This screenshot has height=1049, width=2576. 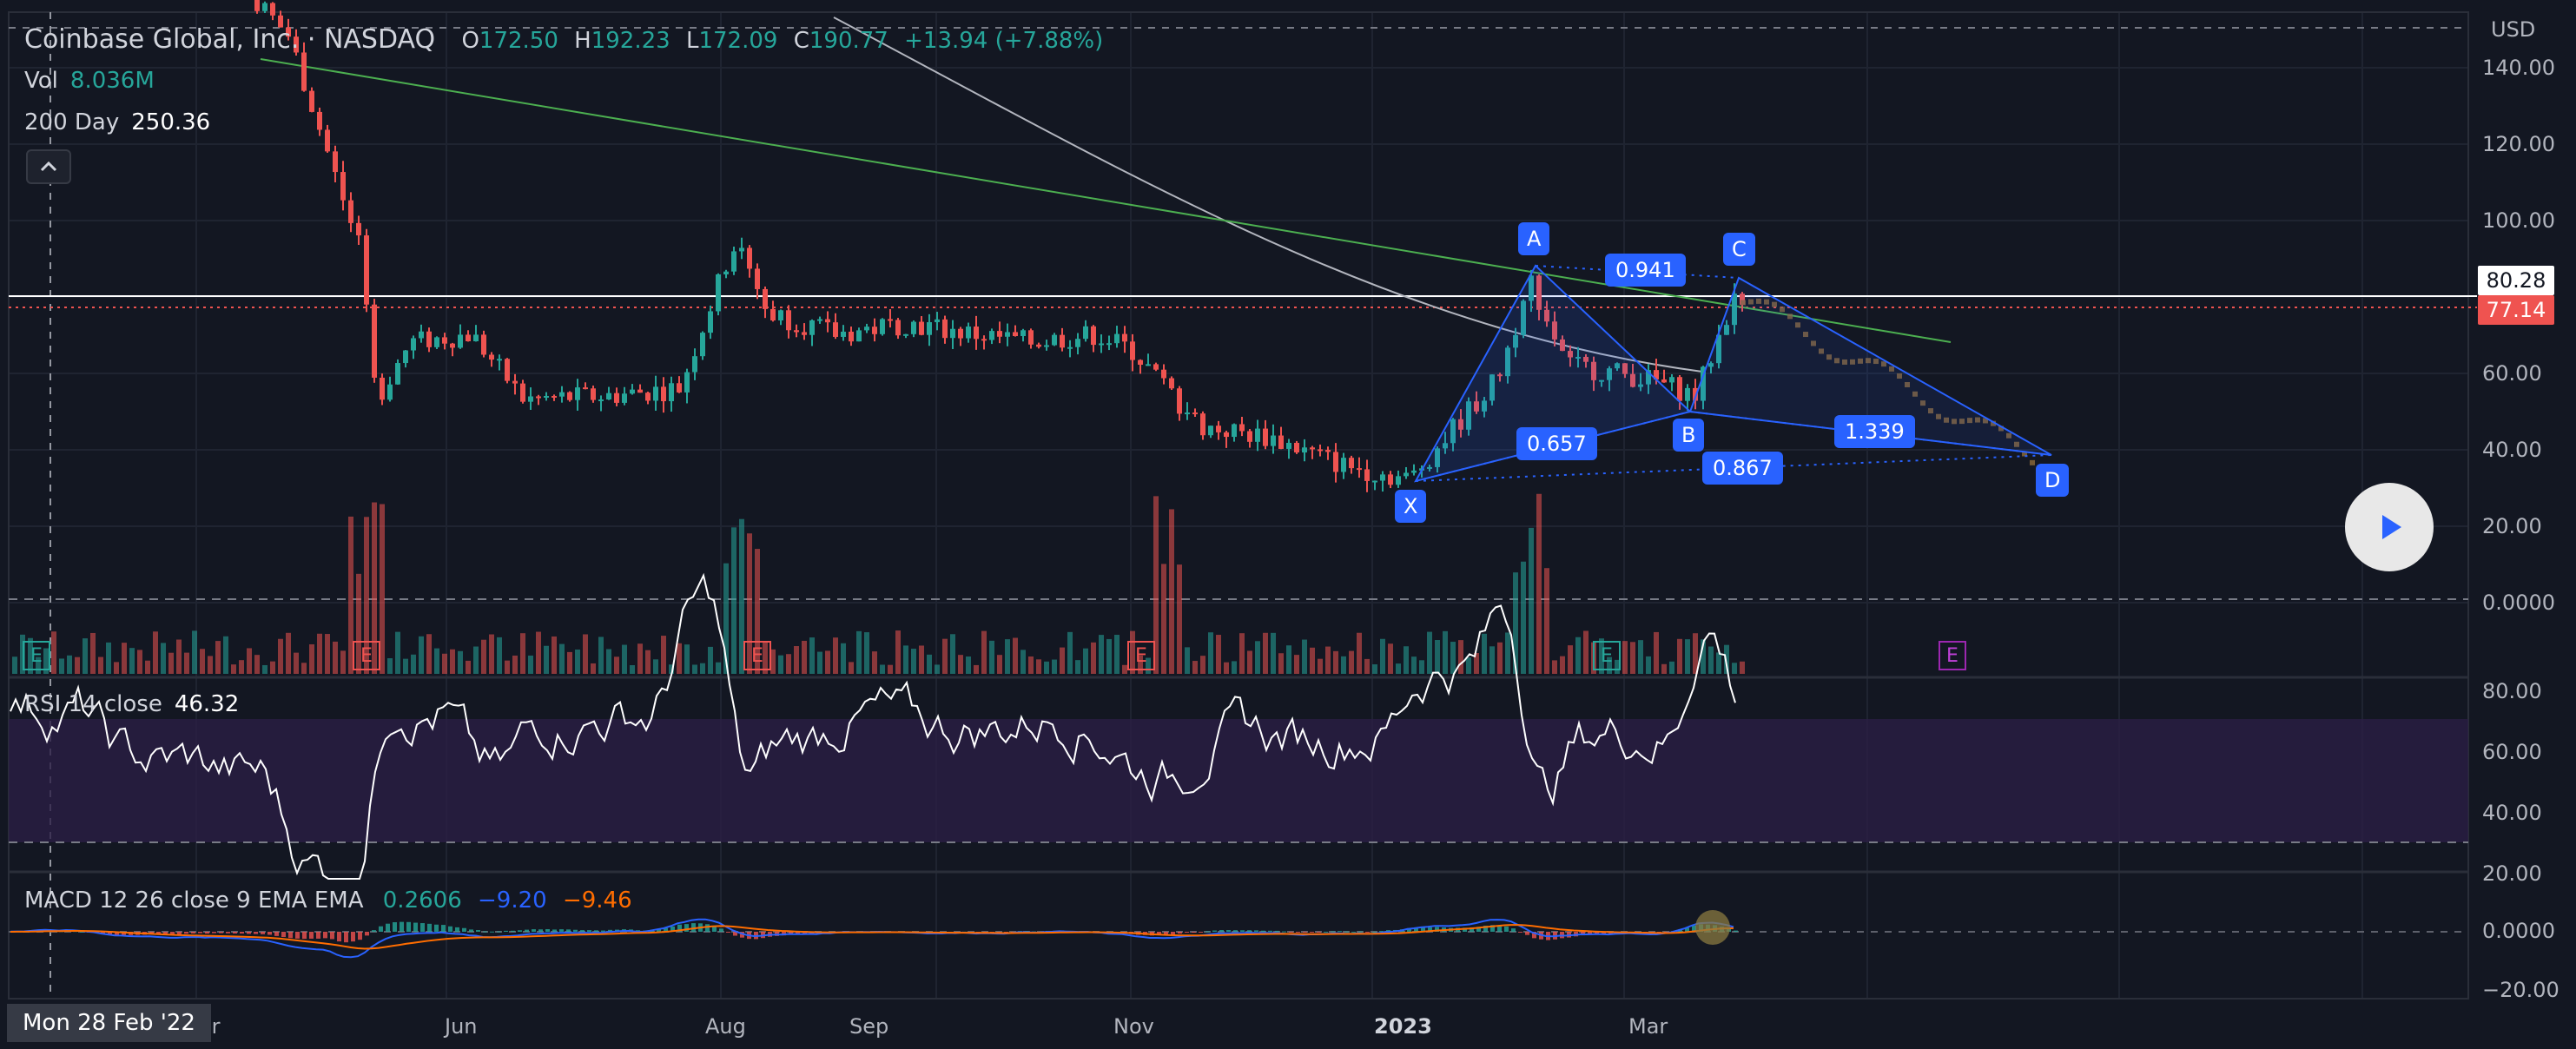 I want to click on replay-play-button, so click(x=2389, y=527).